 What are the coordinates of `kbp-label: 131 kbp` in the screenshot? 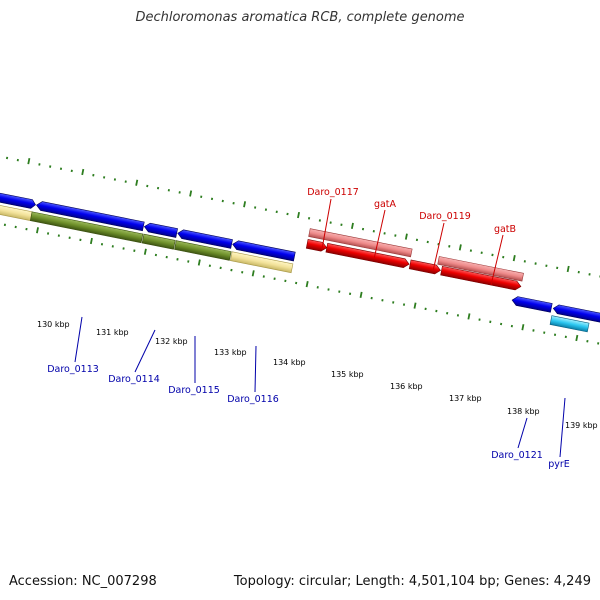 It's located at (112, 332).